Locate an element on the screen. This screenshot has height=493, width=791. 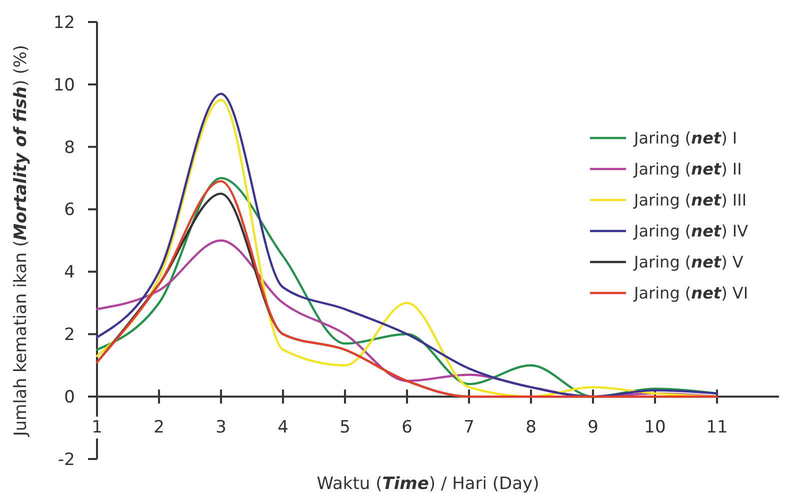
y-tick-label: 2 is located at coordinates (69, 335).